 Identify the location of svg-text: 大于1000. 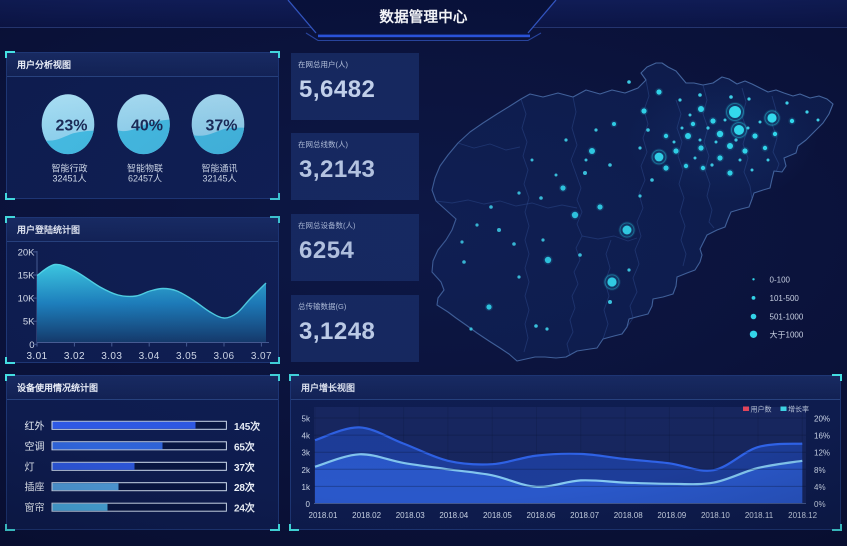
(787, 334).